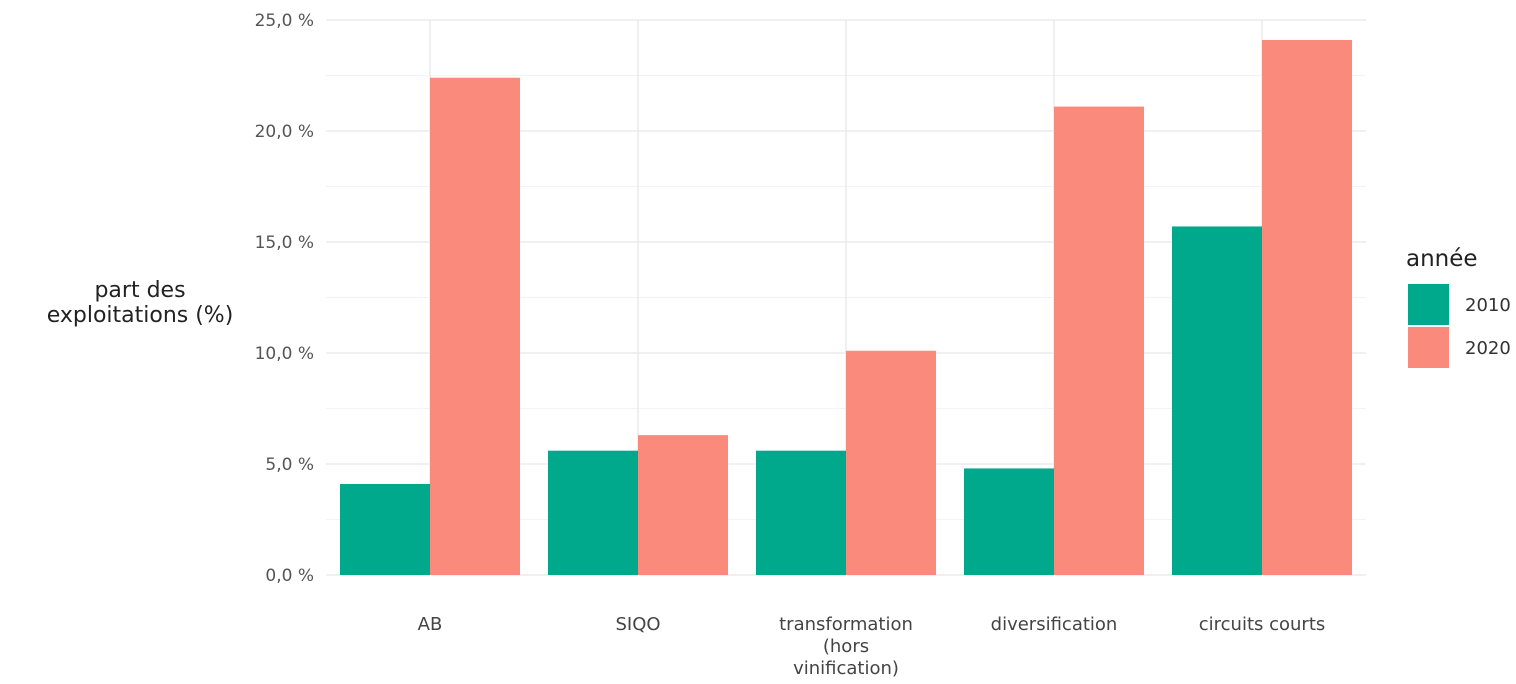 The image size is (1516, 684). What do you see at coordinates (1054, 624) in the screenshot?
I see `x-tick-label: diversification` at bounding box center [1054, 624].